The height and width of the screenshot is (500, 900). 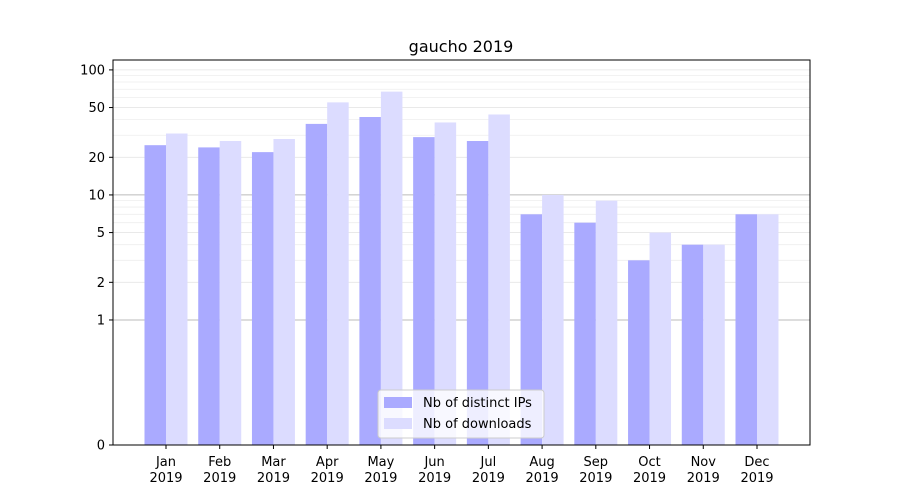 What do you see at coordinates (477, 424) in the screenshot?
I see `legend-label: Nb of downloads` at bounding box center [477, 424].